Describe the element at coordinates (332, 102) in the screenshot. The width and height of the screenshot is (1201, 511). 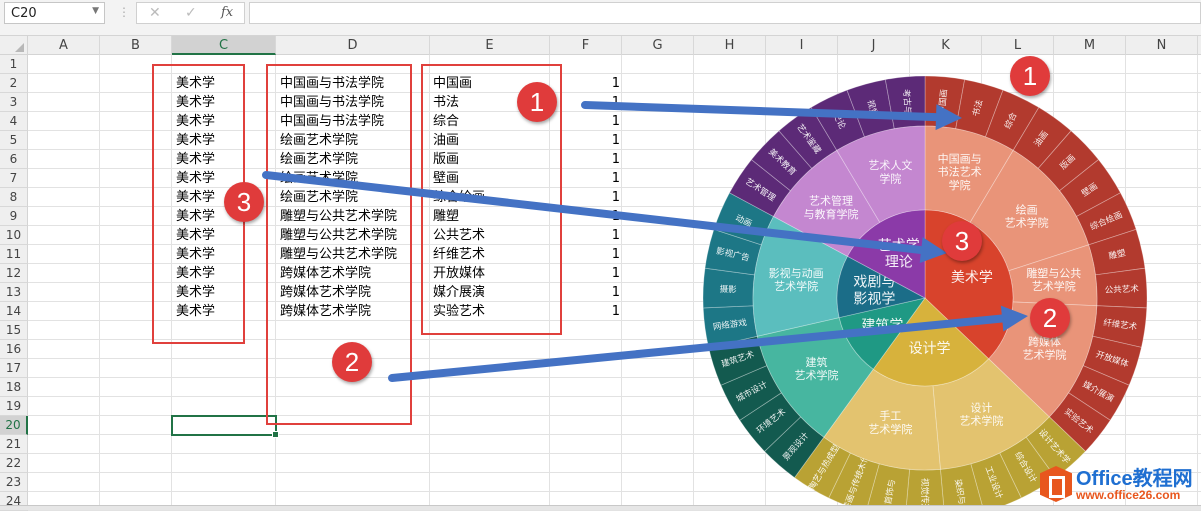
I see `cell-D3: 中国画与书法学院` at that location.